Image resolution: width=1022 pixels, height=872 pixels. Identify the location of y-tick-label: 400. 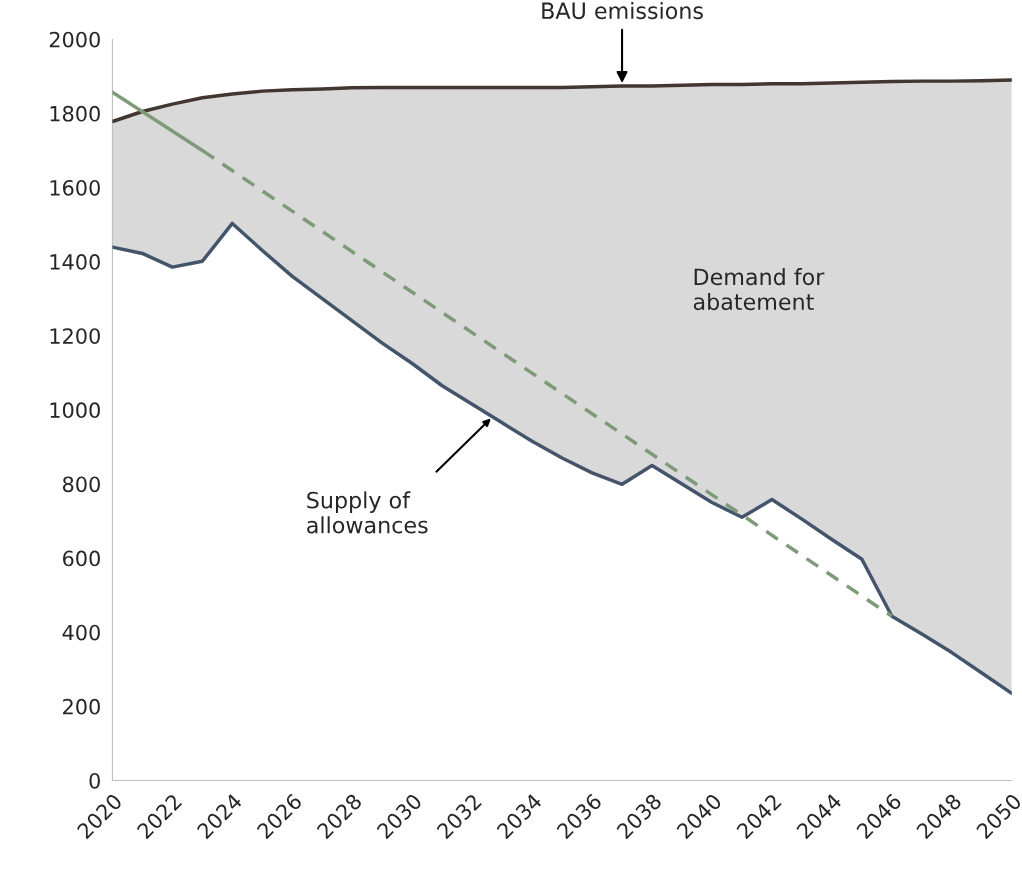
(81, 632).